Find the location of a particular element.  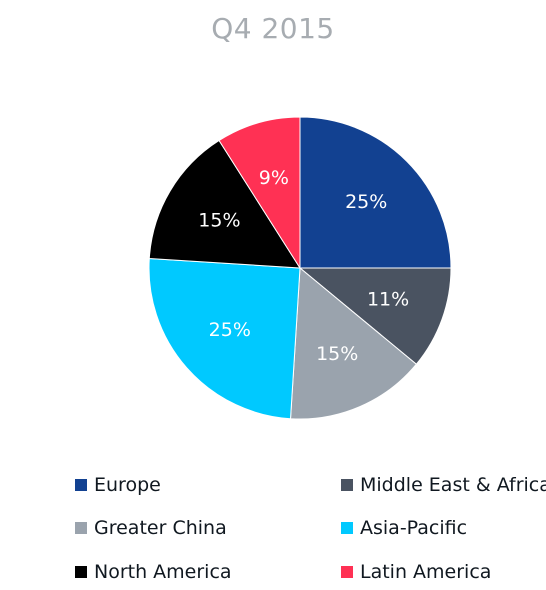

legend-label-greater-china: Greater China is located at coordinates (160, 528).